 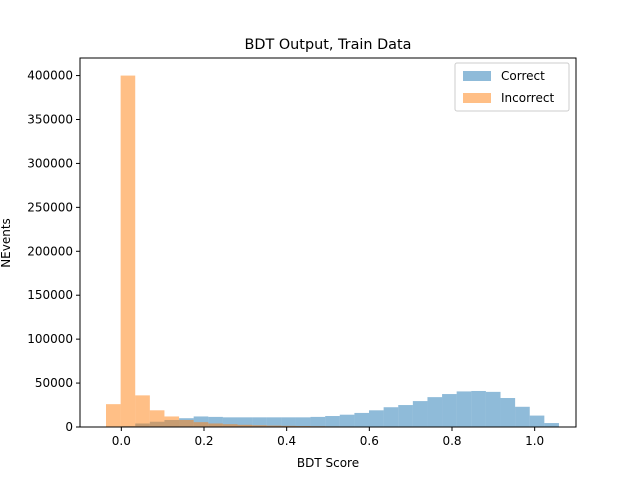 I want to click on series-correct, so click(x=339, y=408).